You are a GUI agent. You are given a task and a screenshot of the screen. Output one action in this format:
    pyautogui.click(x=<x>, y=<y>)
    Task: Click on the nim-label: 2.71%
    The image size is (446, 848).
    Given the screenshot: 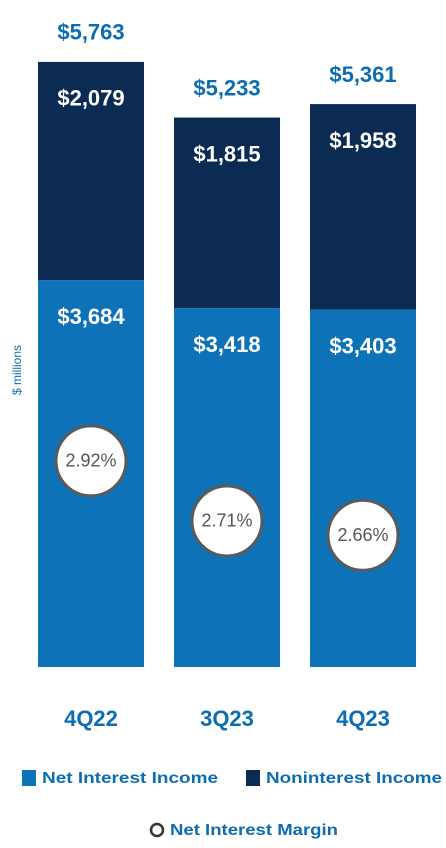 What is the action you would take?
    pyautogui.click(x=226, y=521)
    